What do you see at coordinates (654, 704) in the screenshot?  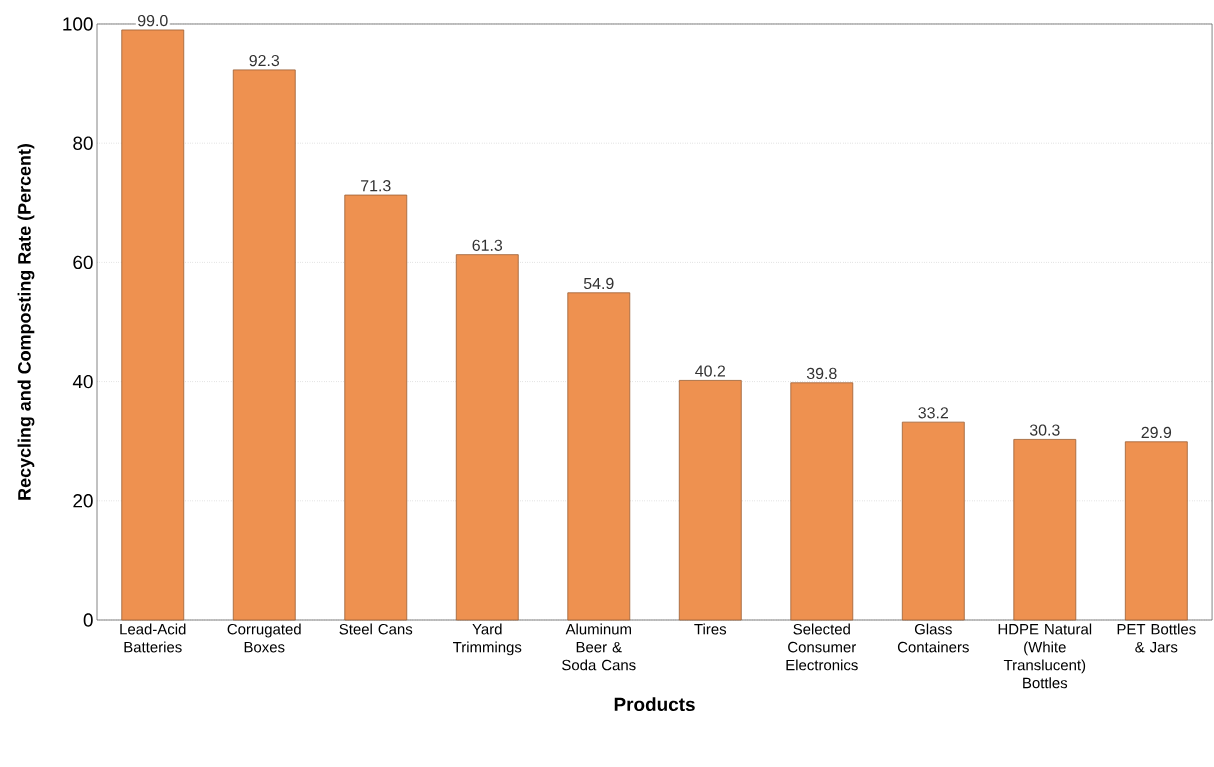 I see `x-axis-title: Products` at bounding box center [654, 704].